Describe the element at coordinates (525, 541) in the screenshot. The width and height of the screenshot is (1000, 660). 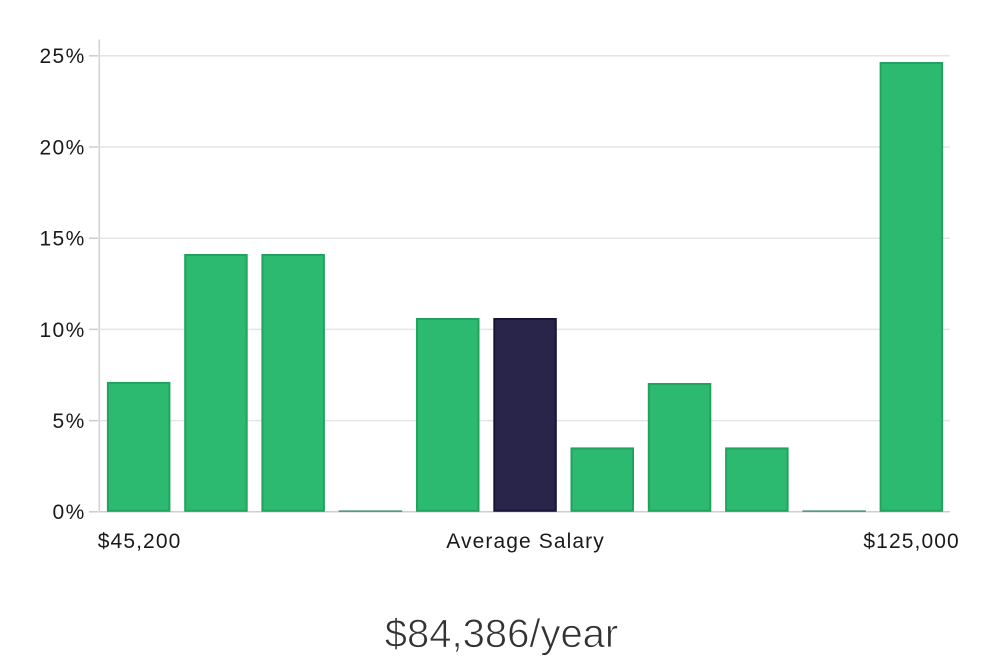
I see `svg-text: Average Salary` at that location.